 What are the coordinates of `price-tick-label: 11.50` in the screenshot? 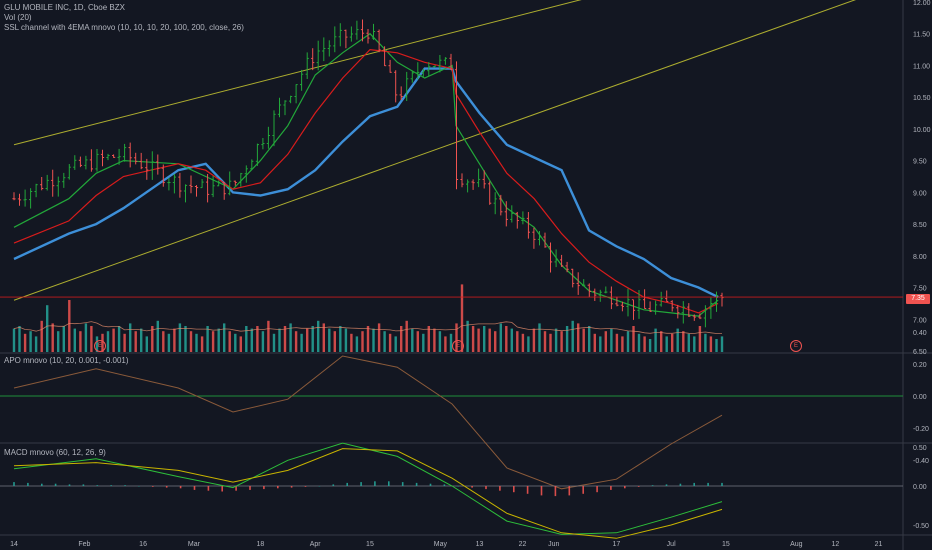 It's located at (921, 35).